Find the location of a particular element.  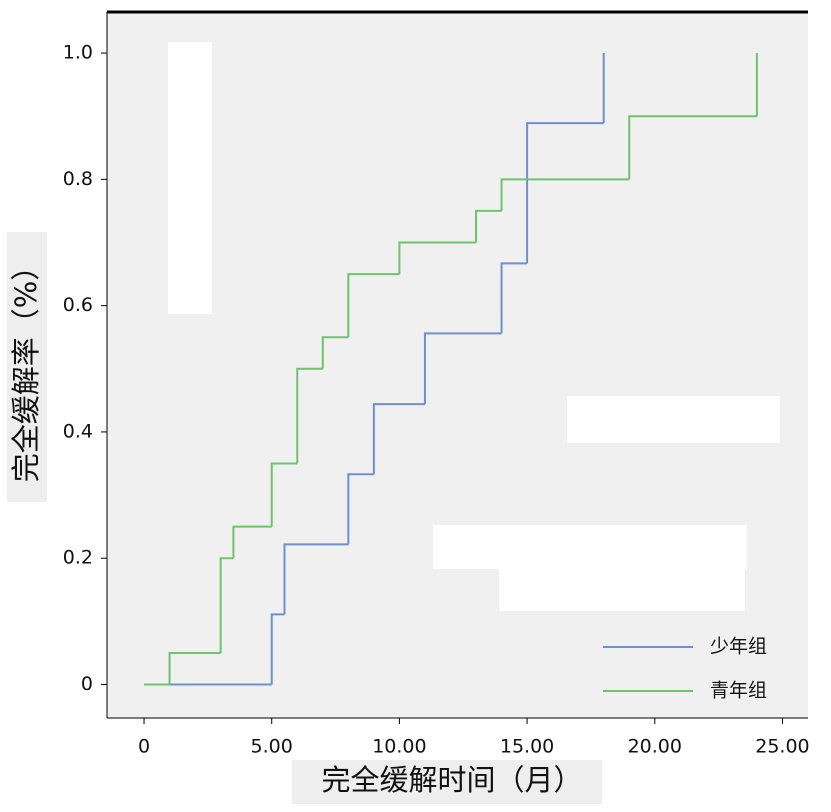

y-title-bg is located at coordinates (27, 367).